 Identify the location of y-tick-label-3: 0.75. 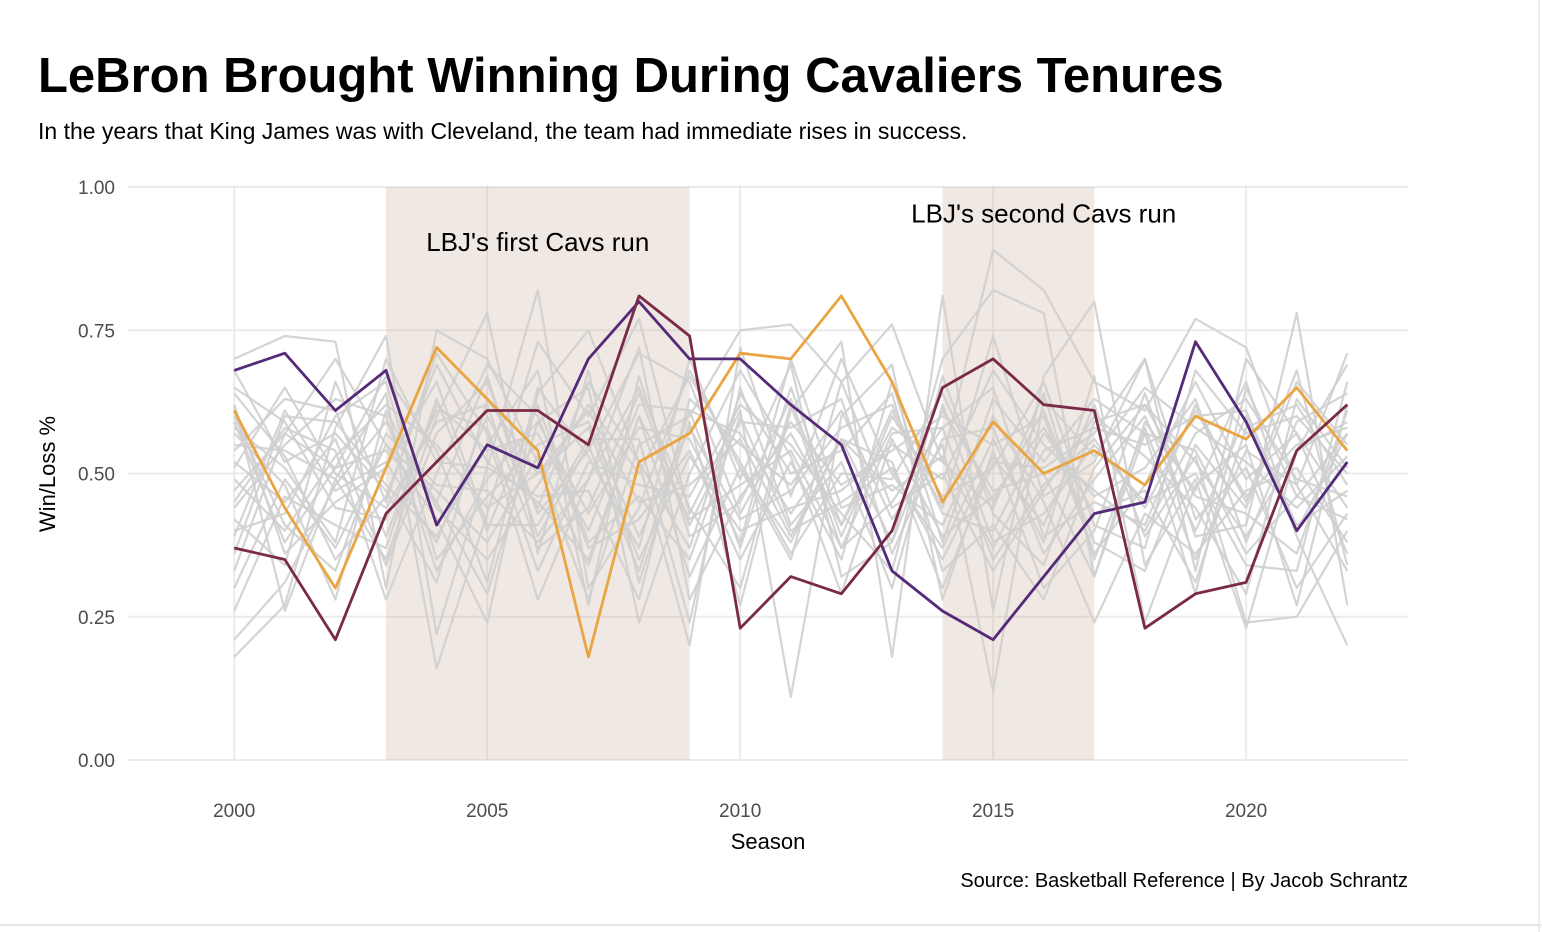
(96, 331).